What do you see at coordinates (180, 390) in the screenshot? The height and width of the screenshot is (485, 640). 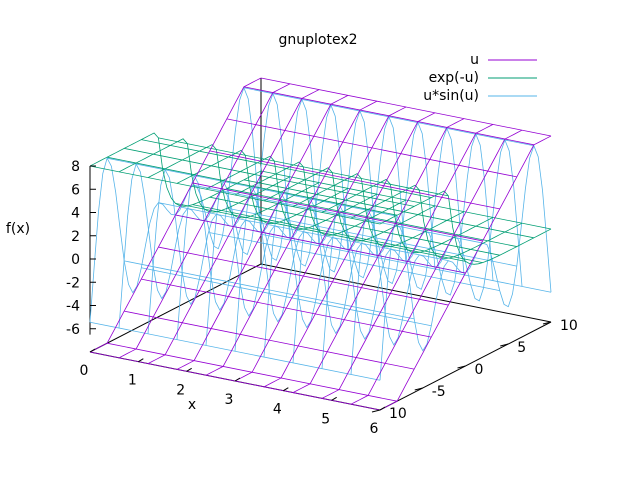 I see `x-tick-label: 2` at bounding box center [180, 390].